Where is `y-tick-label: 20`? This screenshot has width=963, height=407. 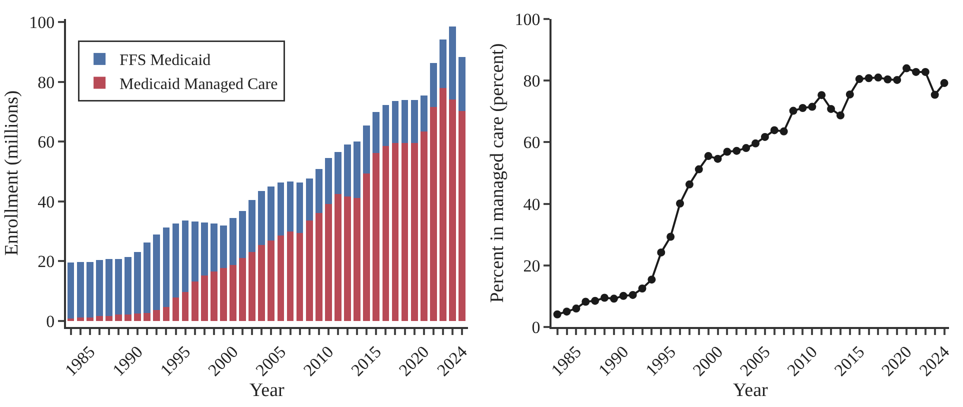
y-tick-label: 20 is located at coordinates (531, 266).